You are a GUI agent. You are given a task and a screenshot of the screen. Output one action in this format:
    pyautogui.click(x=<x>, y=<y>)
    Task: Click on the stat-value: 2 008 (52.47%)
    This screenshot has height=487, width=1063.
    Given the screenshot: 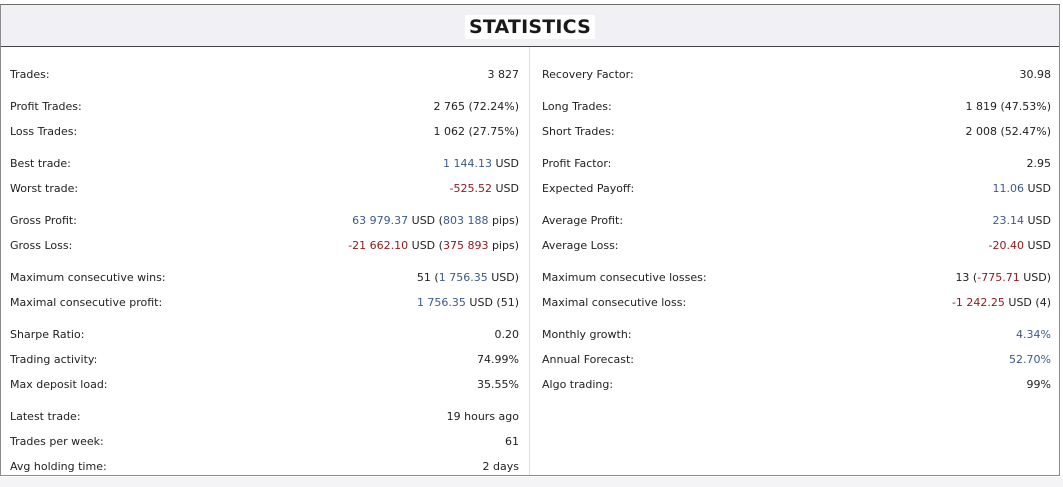 What is the action you would take?
    pyautogui.click(x=1008, y=131)
    